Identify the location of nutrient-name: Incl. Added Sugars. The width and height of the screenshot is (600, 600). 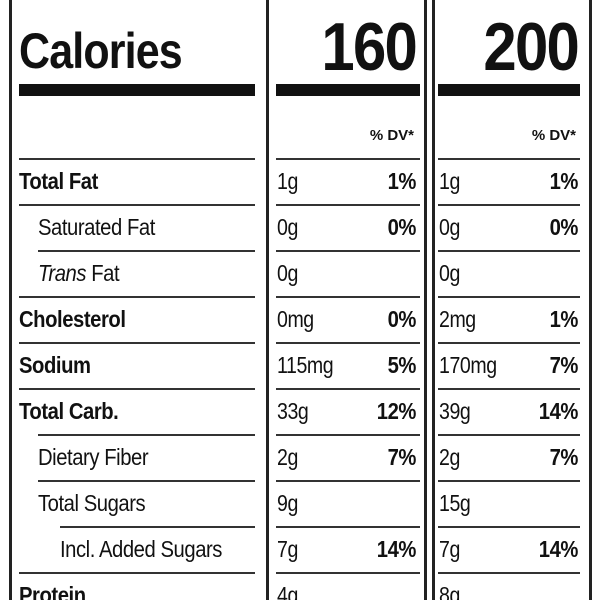
(141, 549).